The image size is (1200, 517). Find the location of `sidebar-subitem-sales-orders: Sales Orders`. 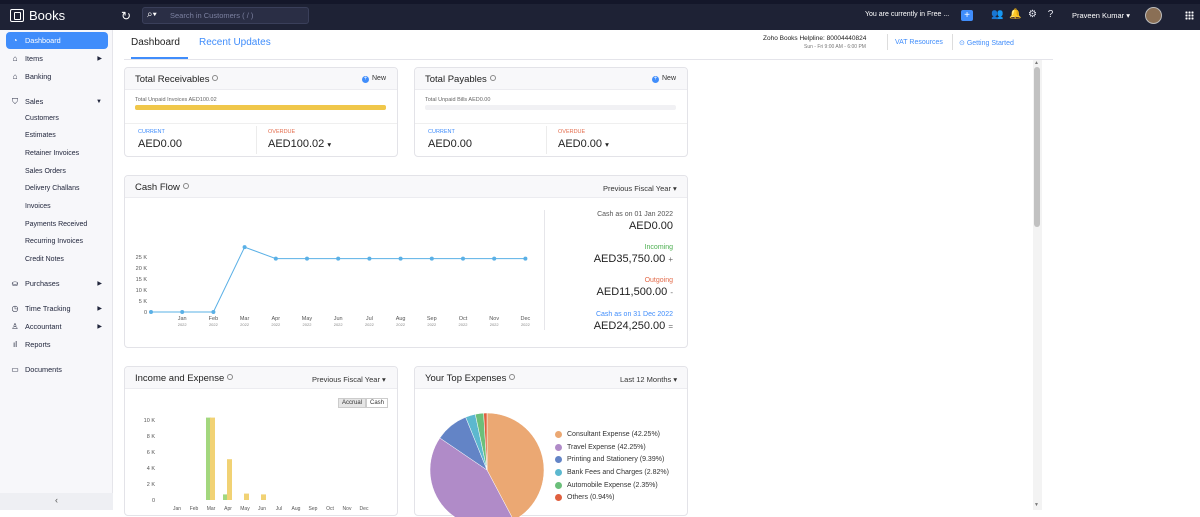

sidebar-subitem-sales-orders: Sales Orders is located at coordinates (45, 171).